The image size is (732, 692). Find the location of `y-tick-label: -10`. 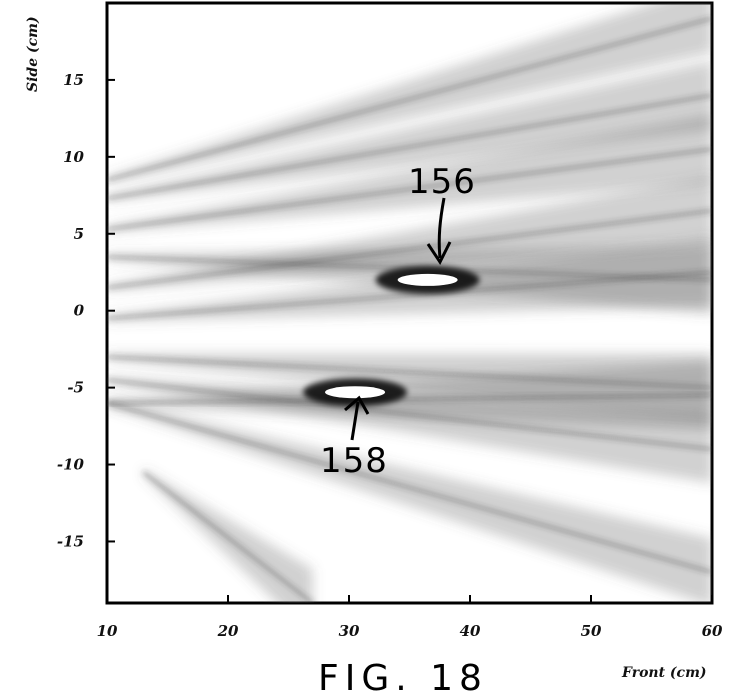

y-tick-label: -10 is located at coordinates (71, 465).